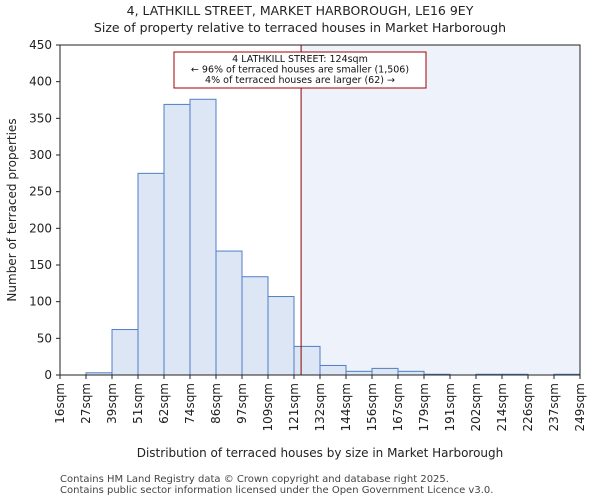 The width and height of the screenshot is (600, 500). I want to click on annotation-border, so click(300, 70).